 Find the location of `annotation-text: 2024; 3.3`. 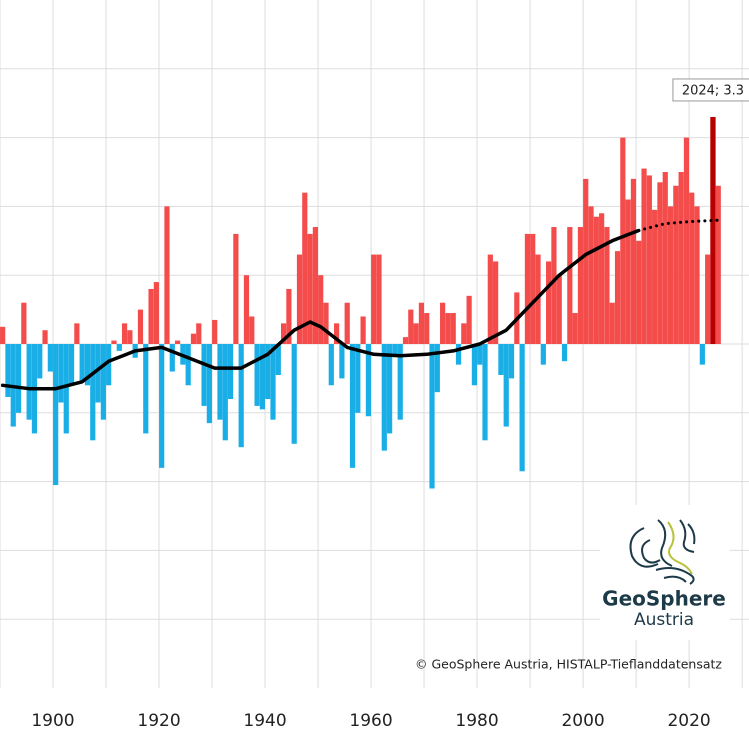

annotation-text: 2024; 3.3 is located at coordinates (713, 90).